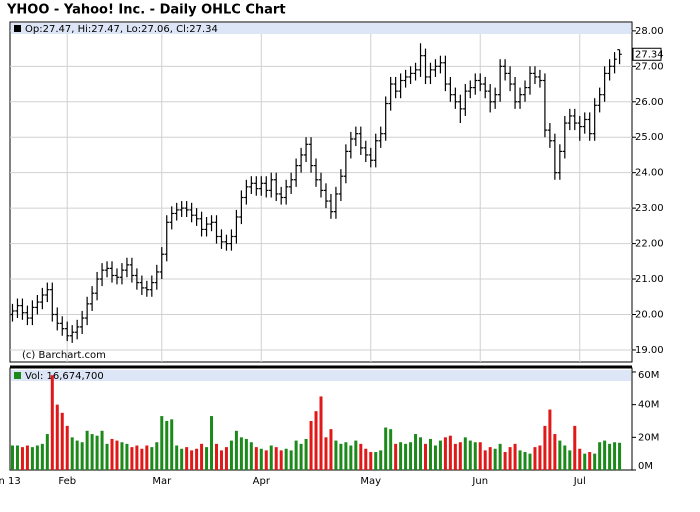  What do you see at coordinates (649, 66) in the screenshot?
I see `y-tick-label: 27.00` at bounding box center [649, 66].